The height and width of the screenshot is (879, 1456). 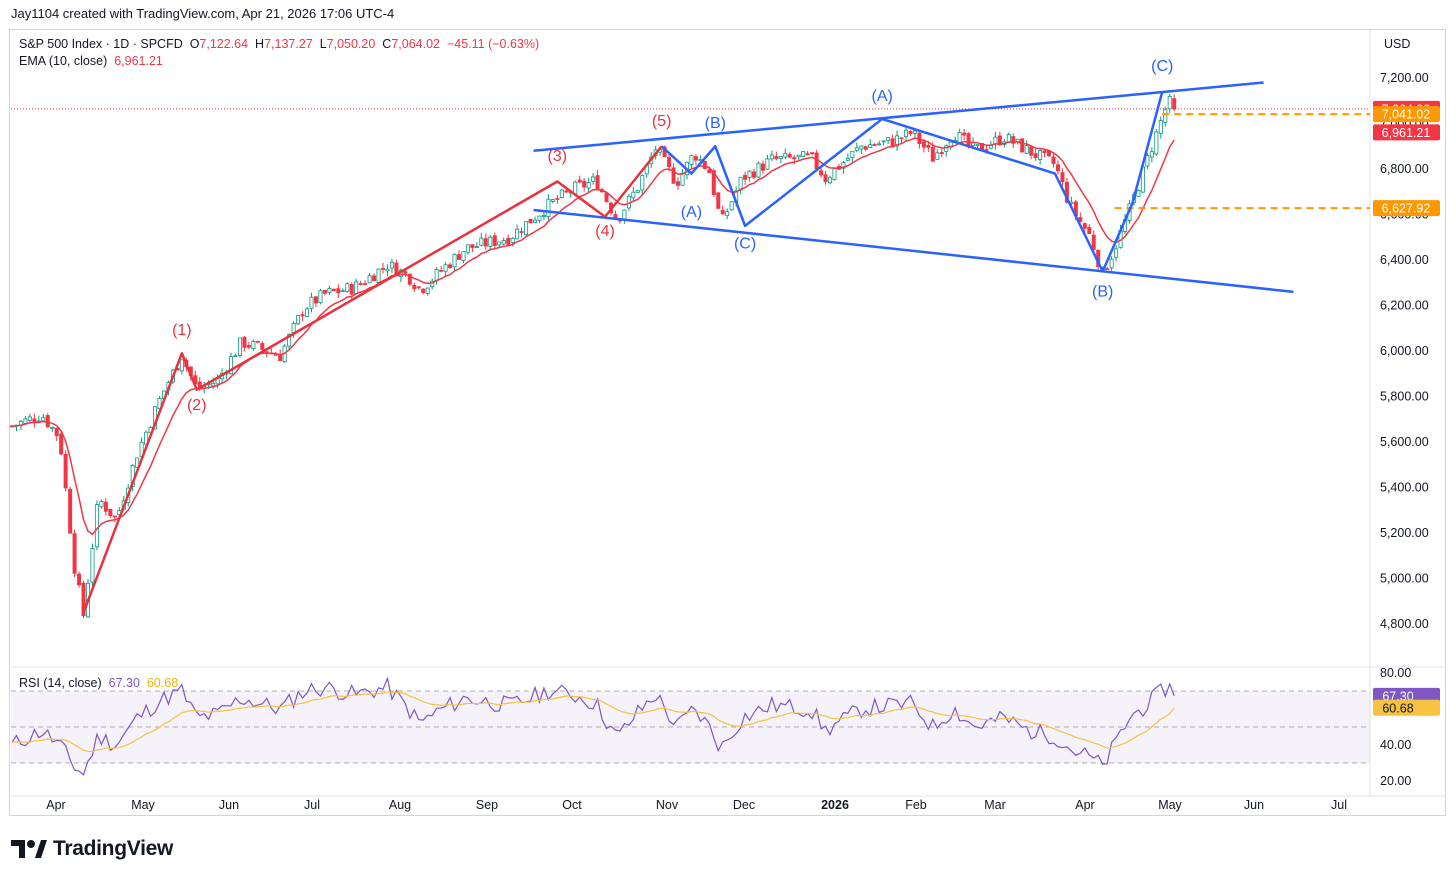 I want to click on low-label: L, so click(x=323, y=44).